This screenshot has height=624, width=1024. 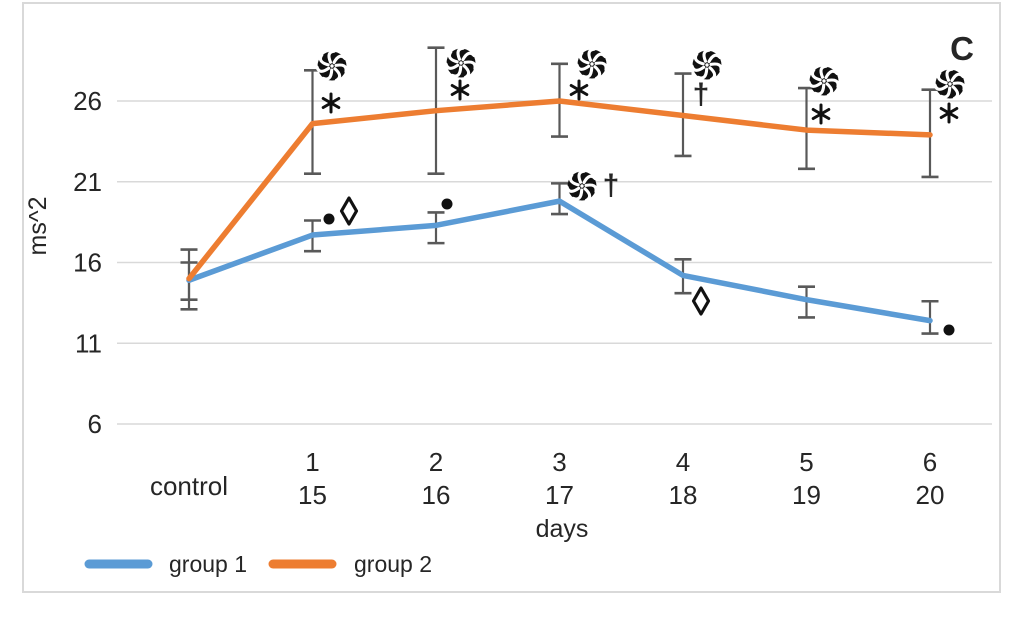 What do you see at coordinates (87, 182) in the screenshot?
I see `y-tick-label: 21` at bounding box center [87, 182].